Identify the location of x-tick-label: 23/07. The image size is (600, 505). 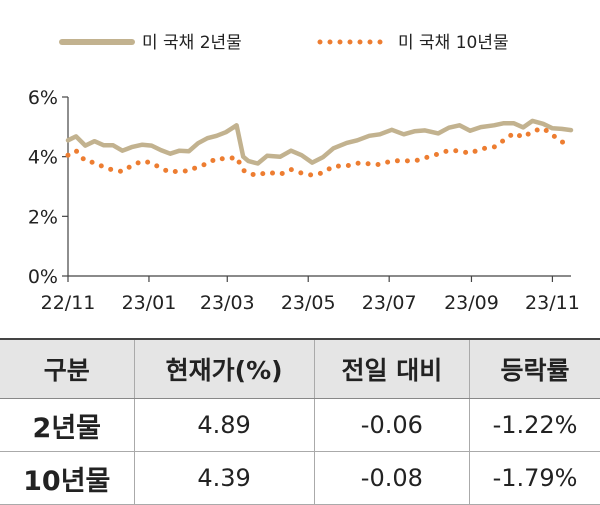
(389, 303).